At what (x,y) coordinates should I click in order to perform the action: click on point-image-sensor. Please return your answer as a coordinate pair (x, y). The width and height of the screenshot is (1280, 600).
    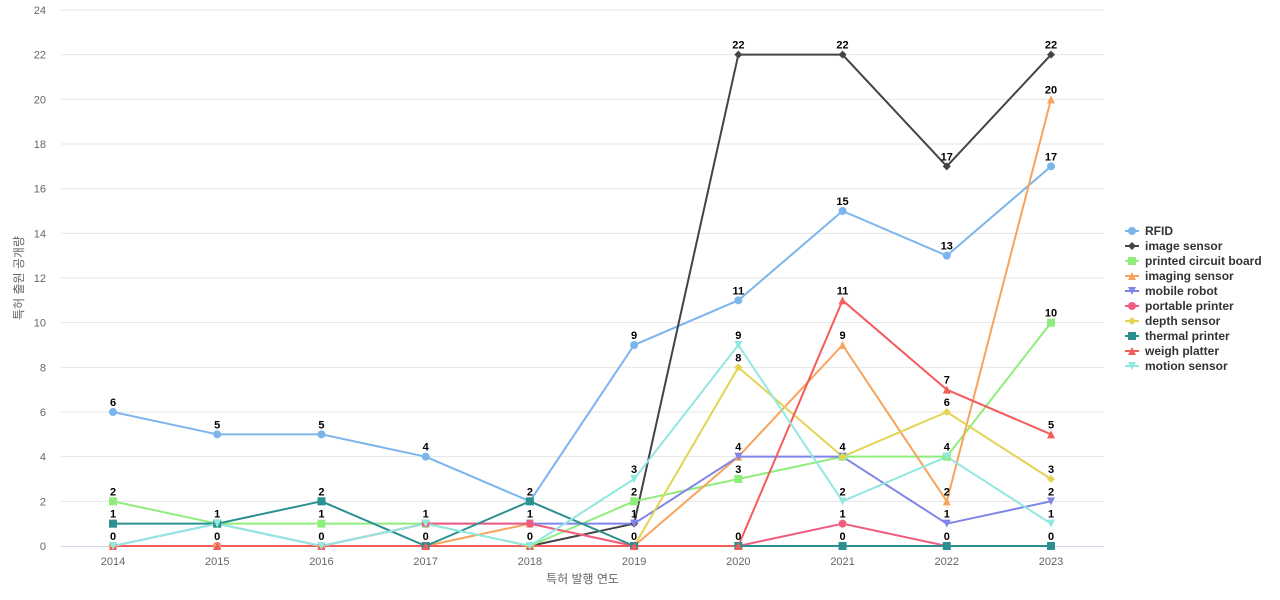
    Looking at the image, I should click on (1051, 54).